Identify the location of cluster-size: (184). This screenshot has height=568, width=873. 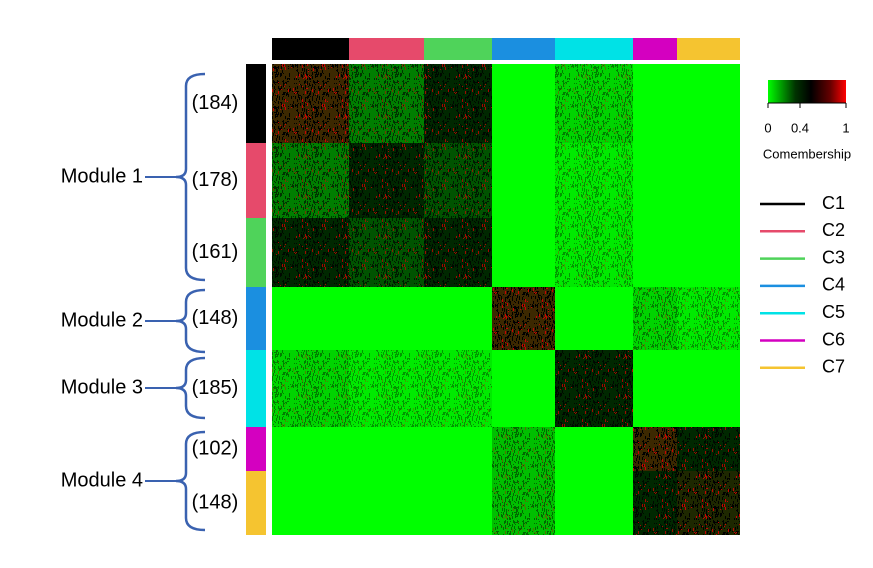
(215, 103).